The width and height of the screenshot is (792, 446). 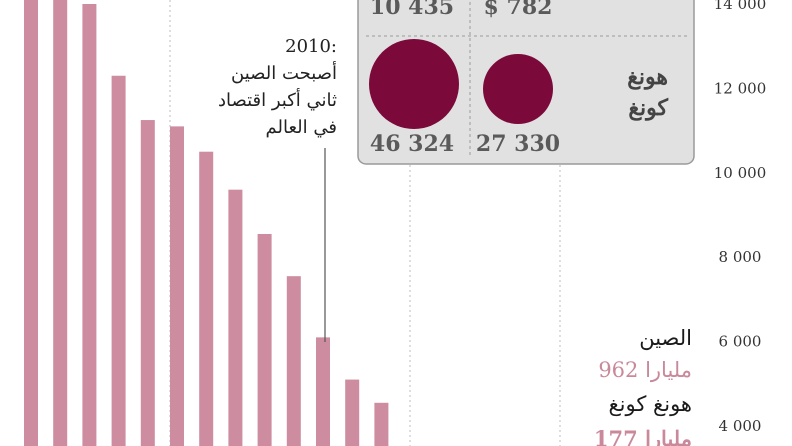 What do you see at coordinates (648, 108) in the screenshot?
I see `panel-row-label-line-2: كونغ` at bounding box center [648, 108].